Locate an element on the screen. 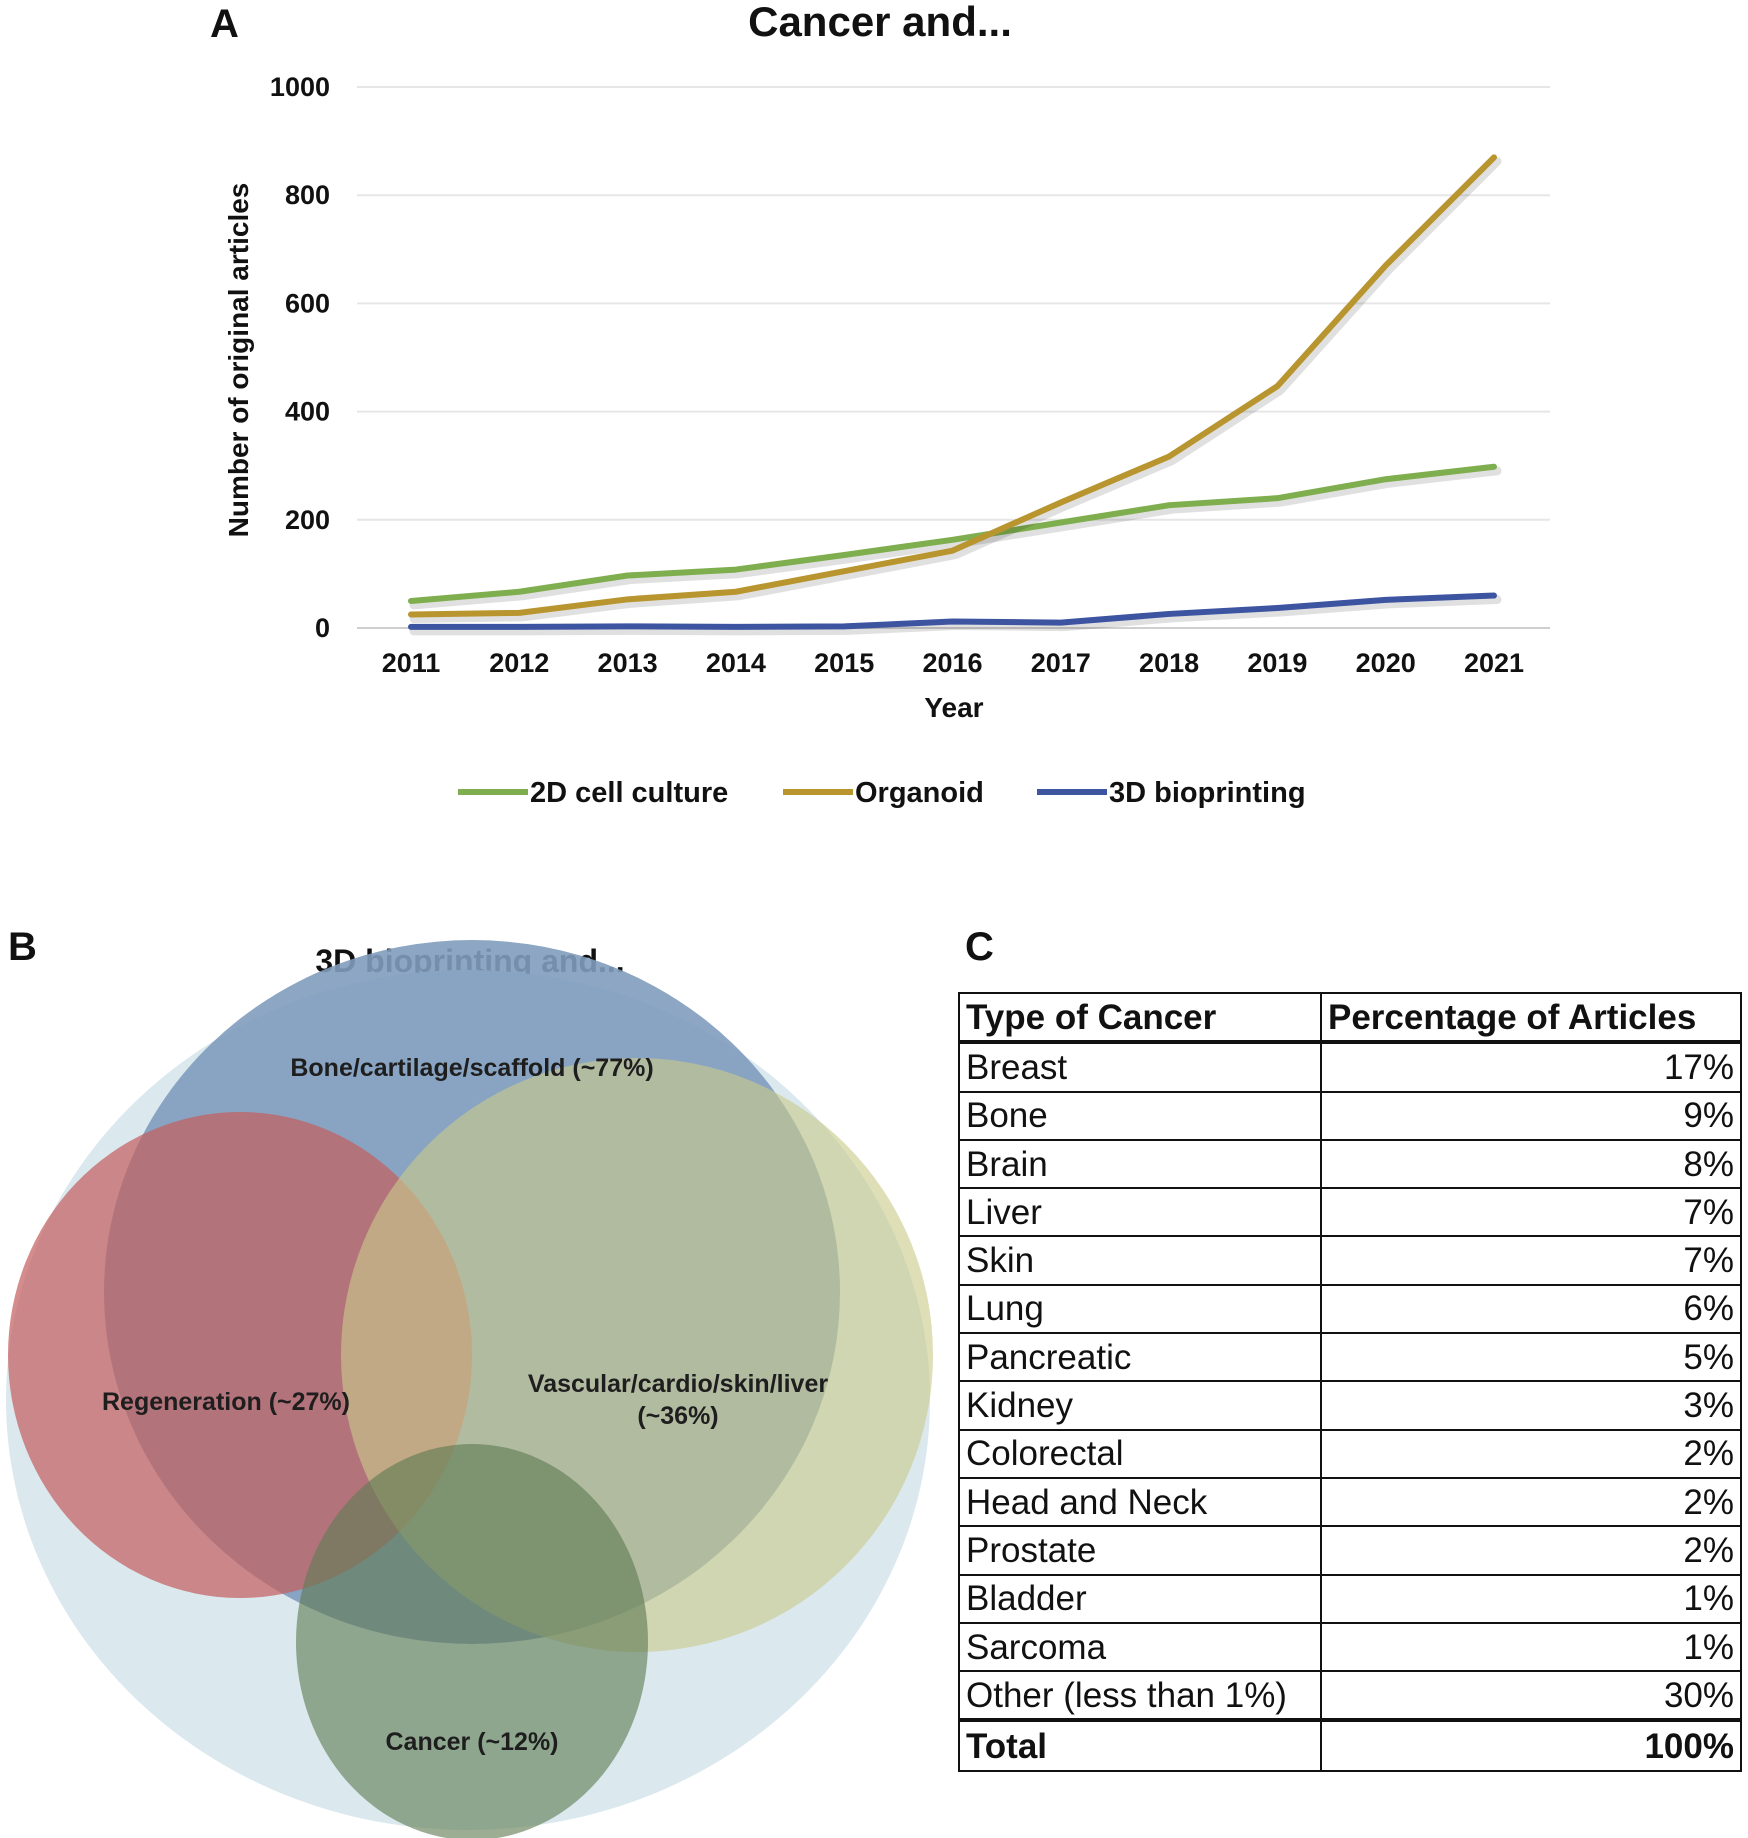  cancer-type-cell: Kidney is located at coordinates (1140, 1405).